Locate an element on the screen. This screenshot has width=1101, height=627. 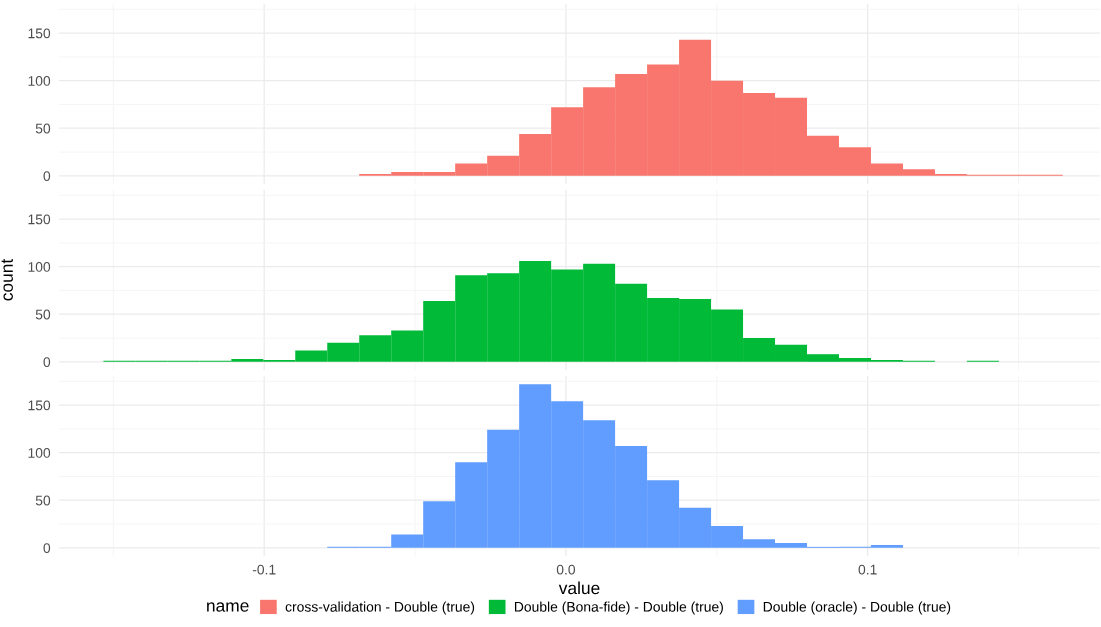
x-tick-label: 0.0 is located at coordinates (566, 569).